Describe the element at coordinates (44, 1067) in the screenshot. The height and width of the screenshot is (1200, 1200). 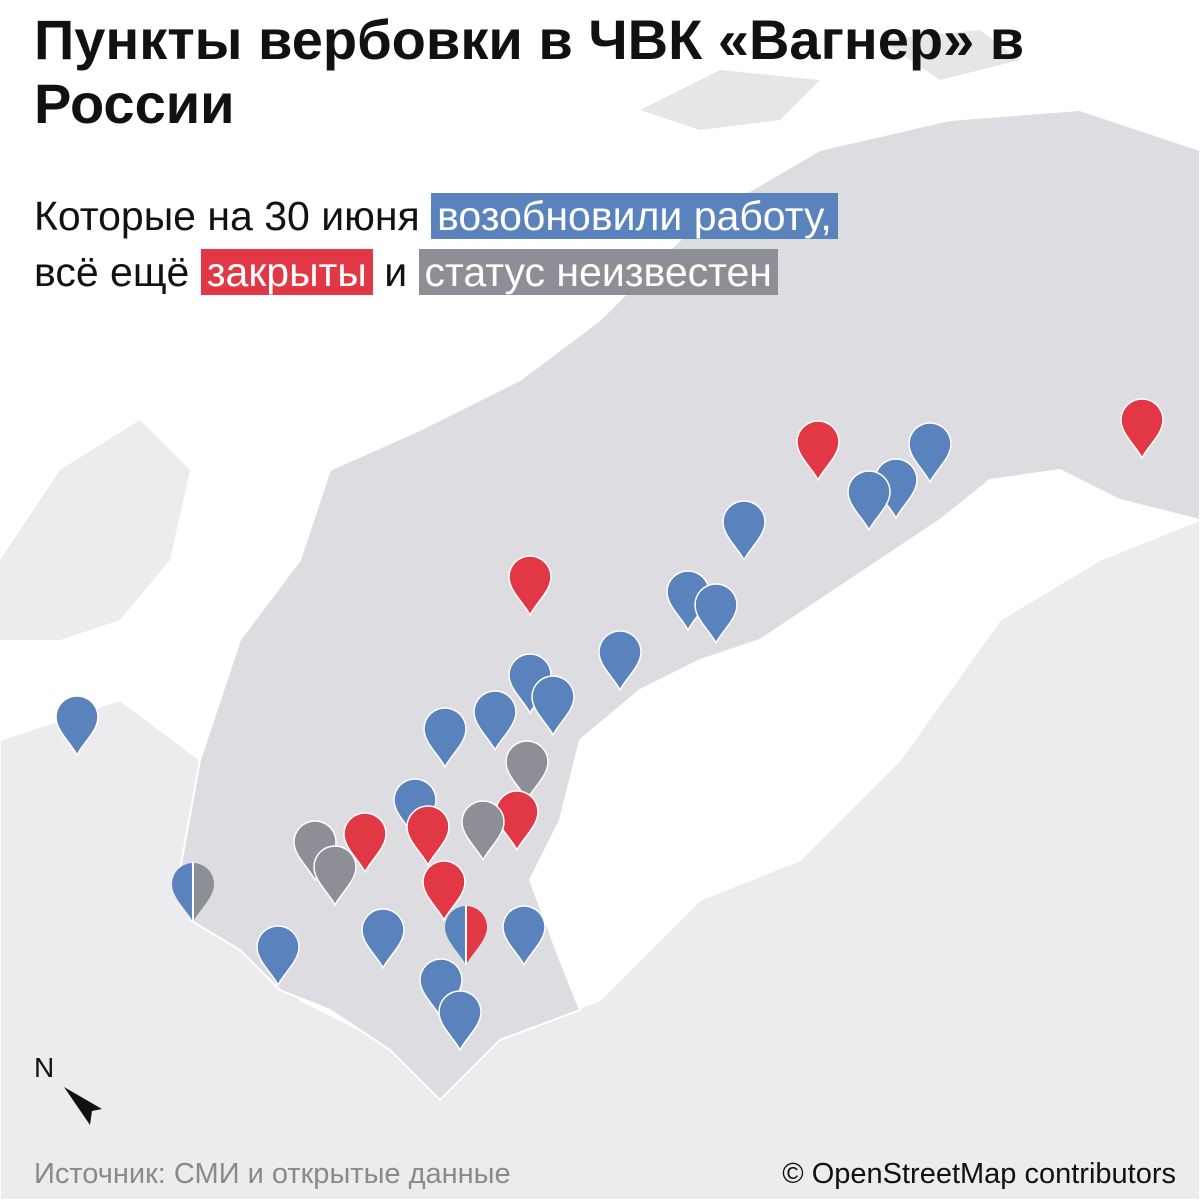
I see `compass-label: N` at that location.